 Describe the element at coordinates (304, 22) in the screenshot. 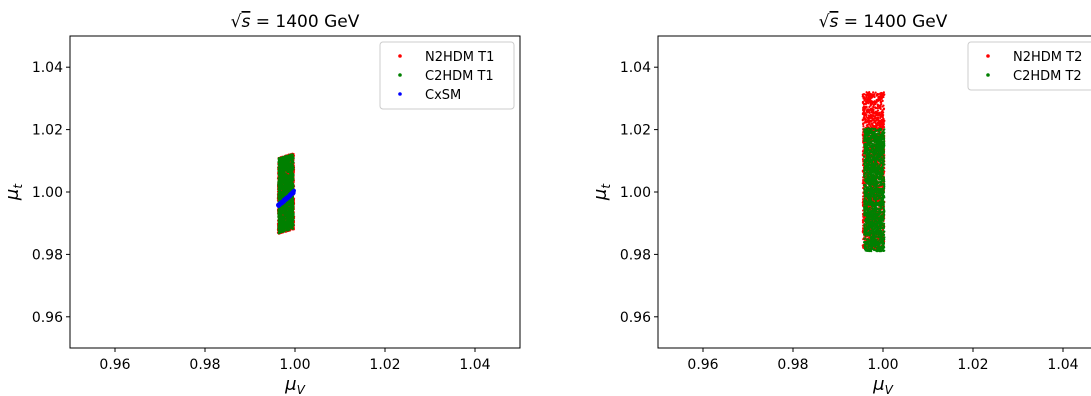

I see `title-rest: = 1400 GeV` at that location.